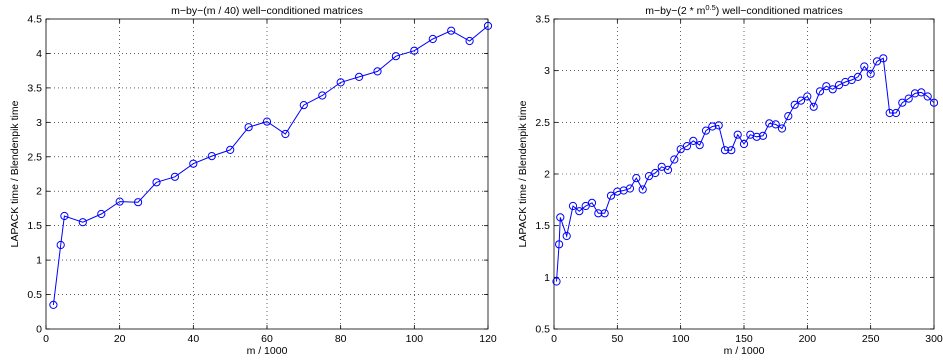 The image size is (943, 360). Describe the element at coordinates (488, 339) in the screenshot. I see `x-tick-label: 120` at that location.